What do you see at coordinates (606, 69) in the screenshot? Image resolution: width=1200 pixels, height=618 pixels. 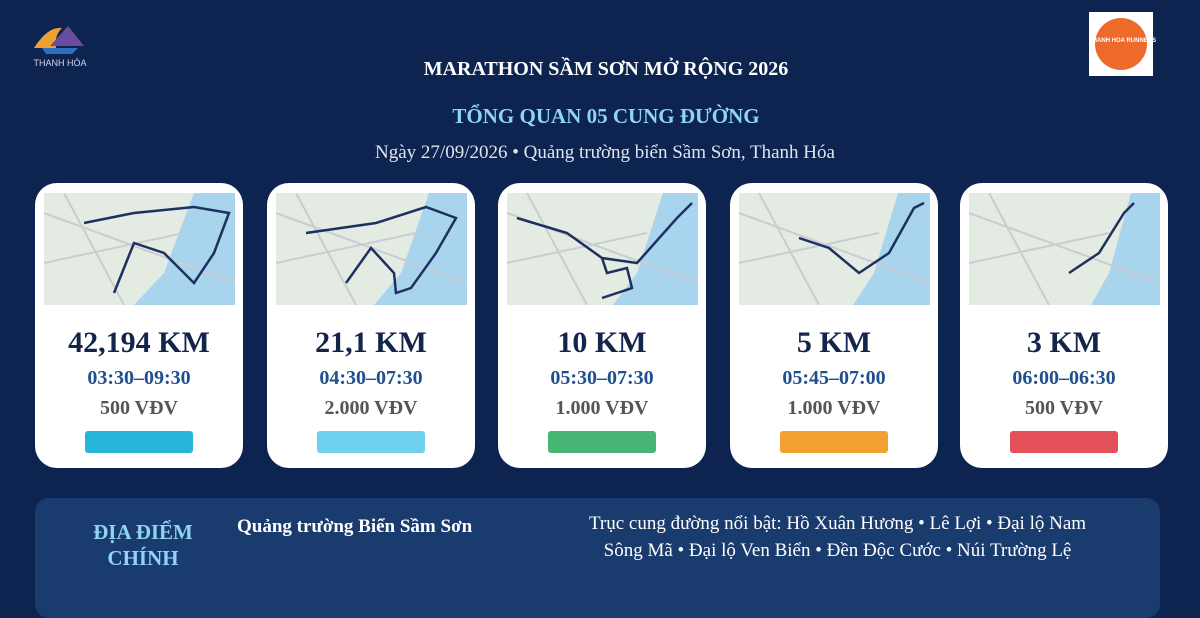 I see `title: MARATHON SẦM SƠN MỞ RỘNG 2026` at bounding box center [606, 69].